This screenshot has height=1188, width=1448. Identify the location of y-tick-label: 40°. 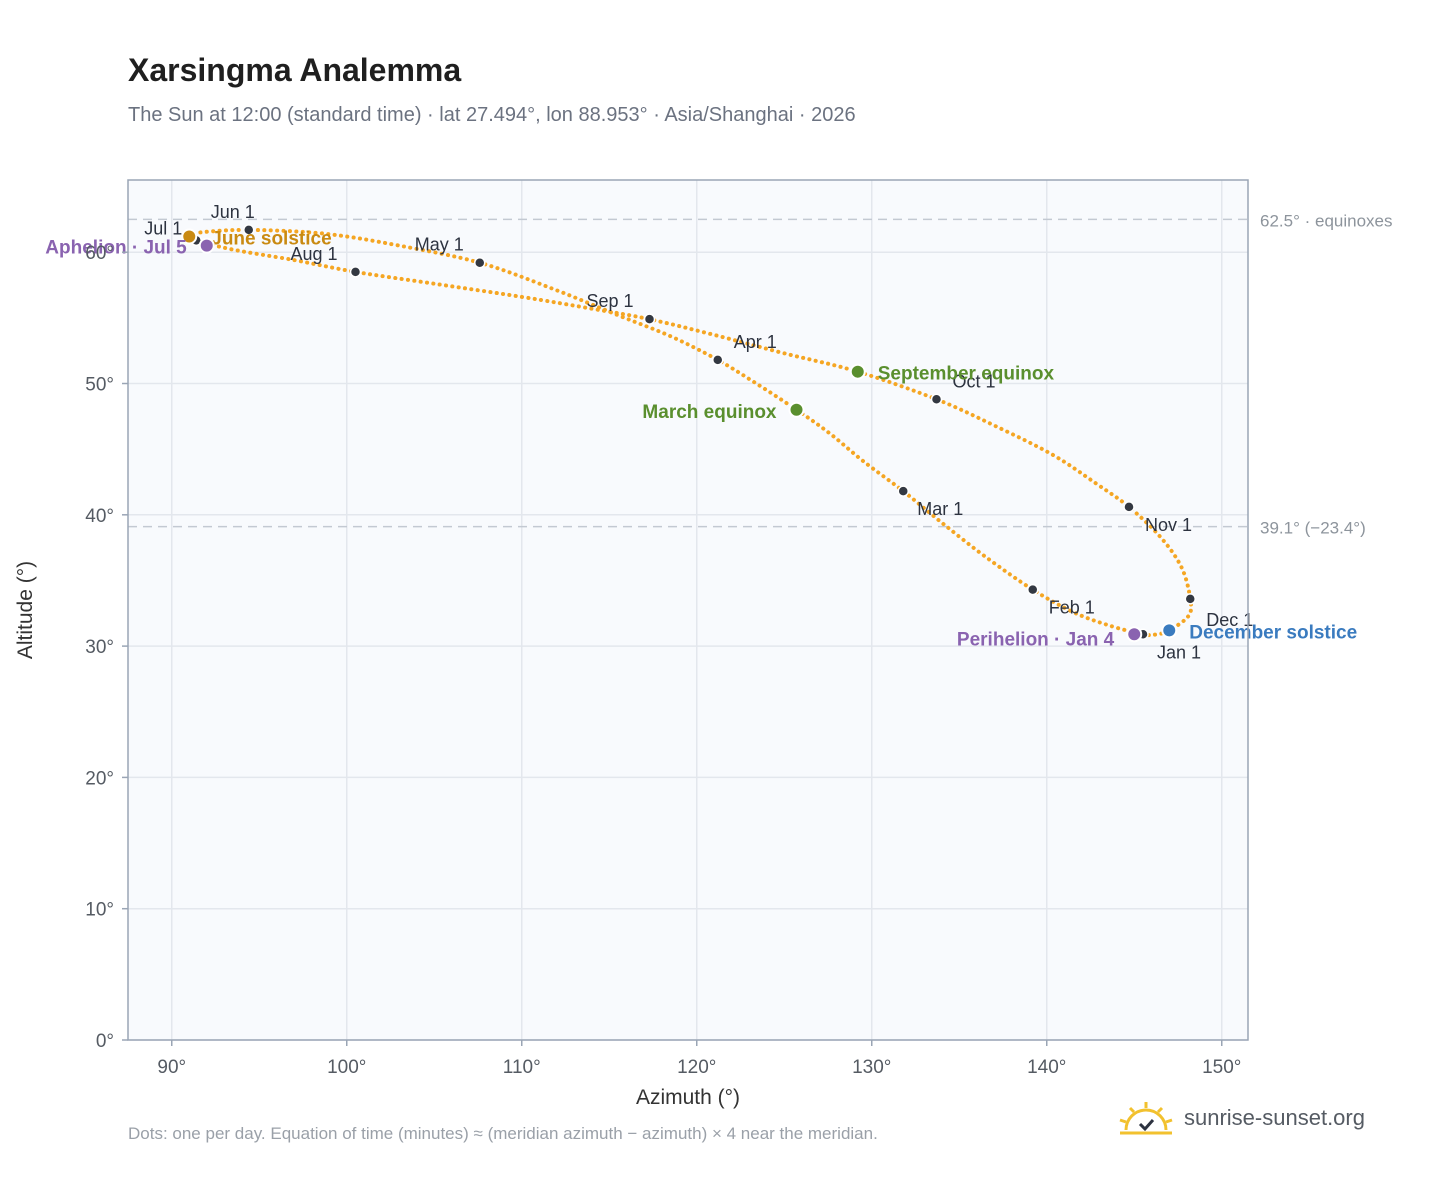
(99, 516).